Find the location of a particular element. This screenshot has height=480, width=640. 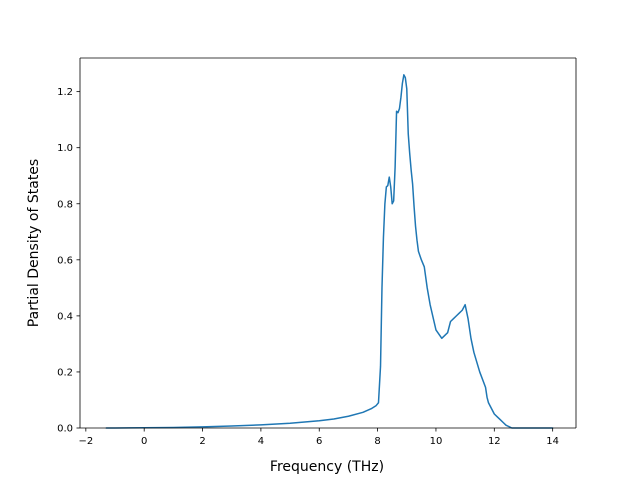

x-tick-label: 4 is located at coordinates (261, 441).